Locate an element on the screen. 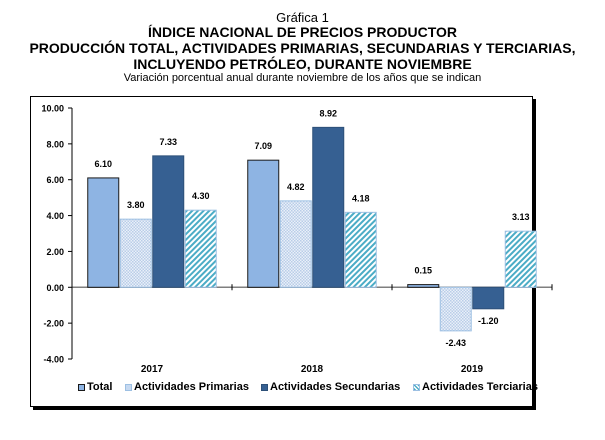  legend-item: Actividades Terciarias is located at coordinates (475, 387).